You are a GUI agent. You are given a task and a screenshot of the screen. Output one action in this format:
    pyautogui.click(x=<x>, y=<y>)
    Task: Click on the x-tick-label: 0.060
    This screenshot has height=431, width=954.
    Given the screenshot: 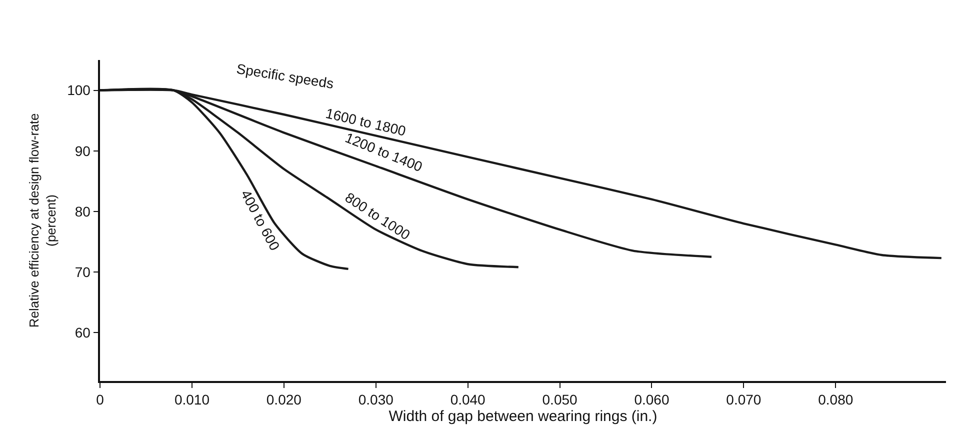 What is the action you would take?
    pyautogui.click(x=652, y=400)
    